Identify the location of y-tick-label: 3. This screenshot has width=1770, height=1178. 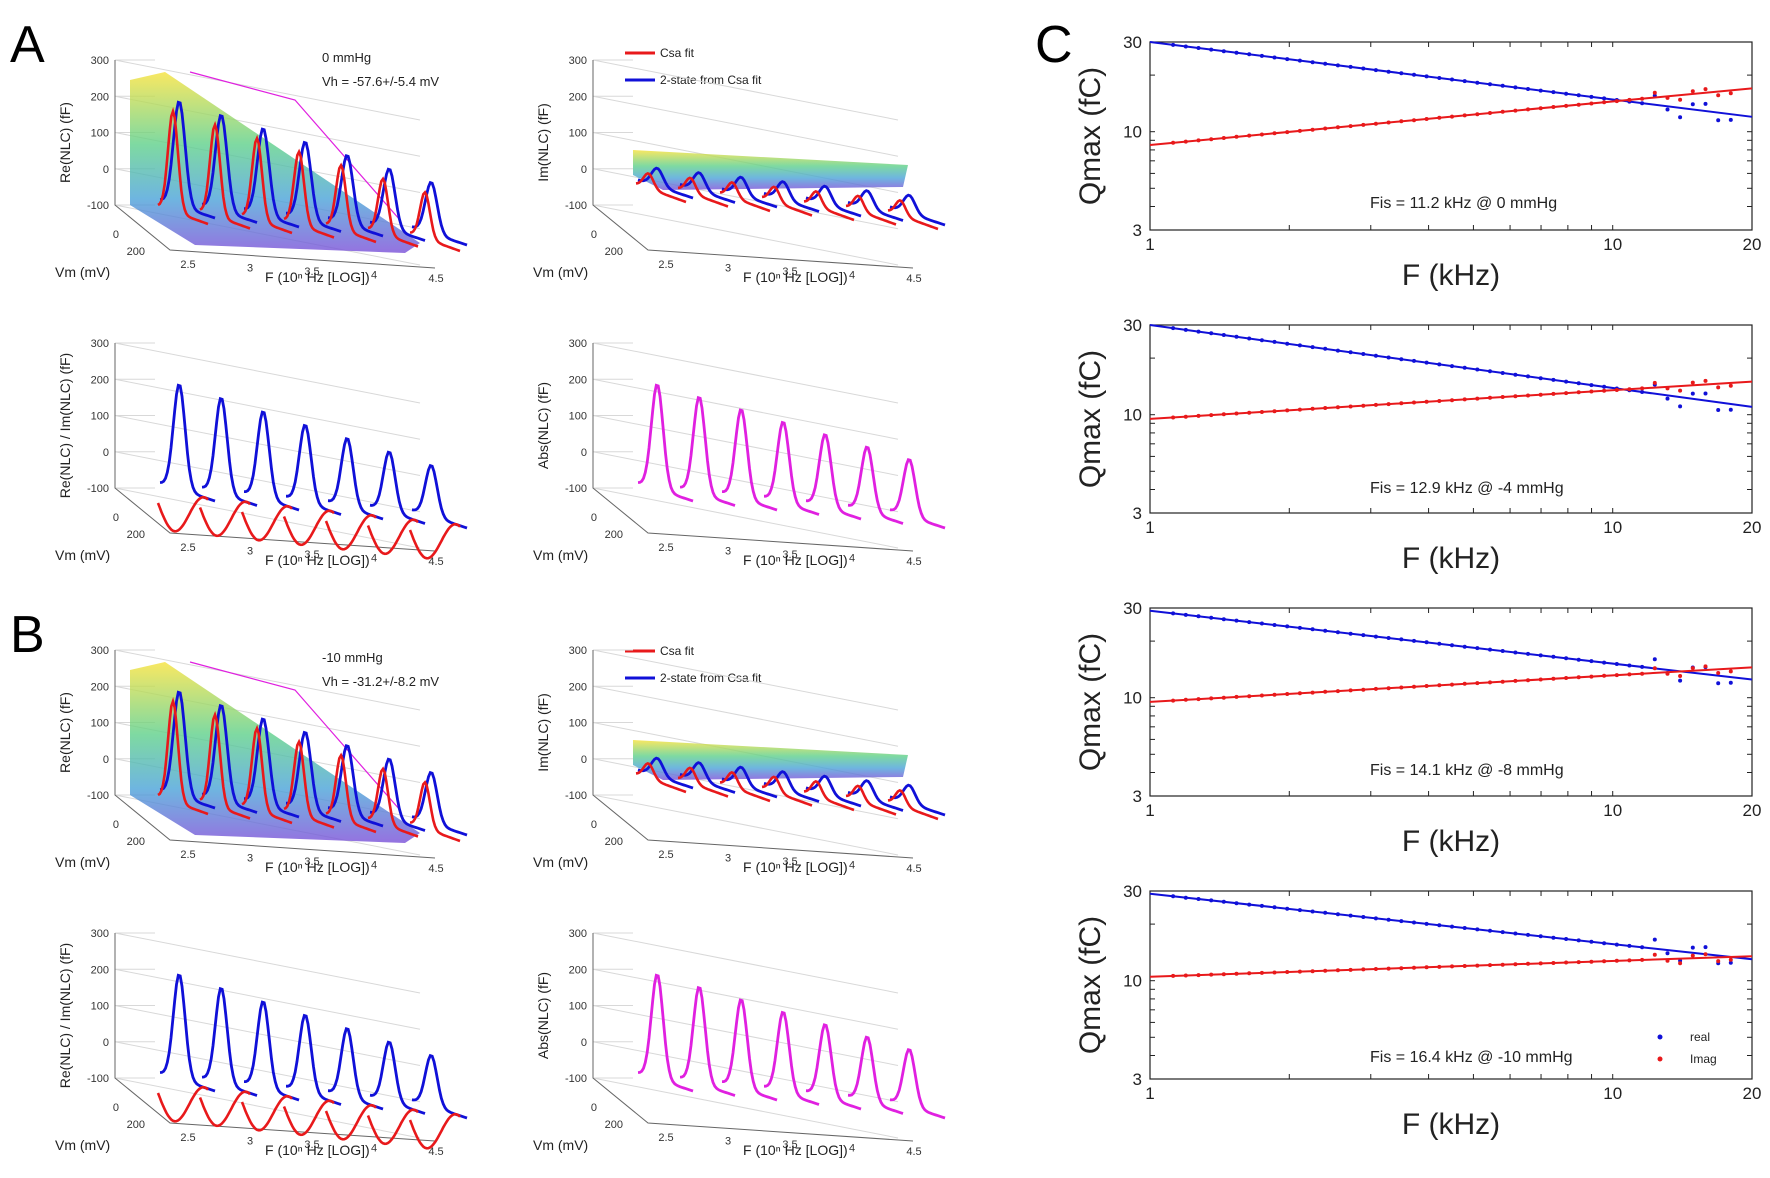
(1137, 796).